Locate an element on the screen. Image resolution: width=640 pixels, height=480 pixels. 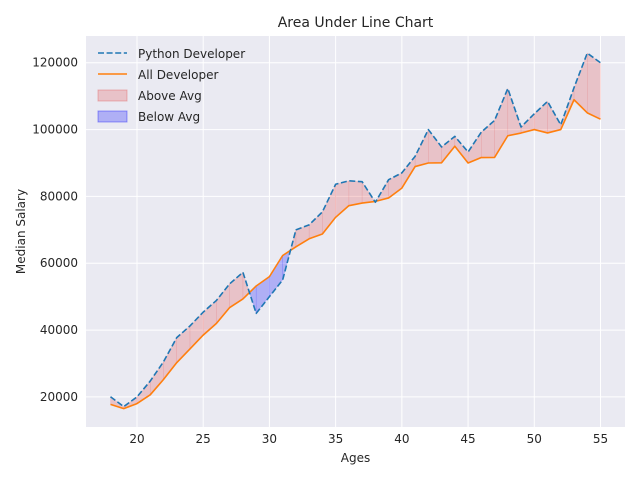
x-tick-label: 30 is located at coordinates (269, 439).